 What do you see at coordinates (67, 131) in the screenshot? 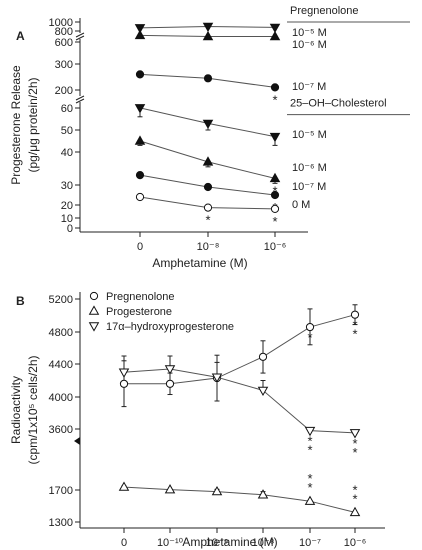
I see `panel-a-y-tick-label: 50` at bounding box center [67, 131].